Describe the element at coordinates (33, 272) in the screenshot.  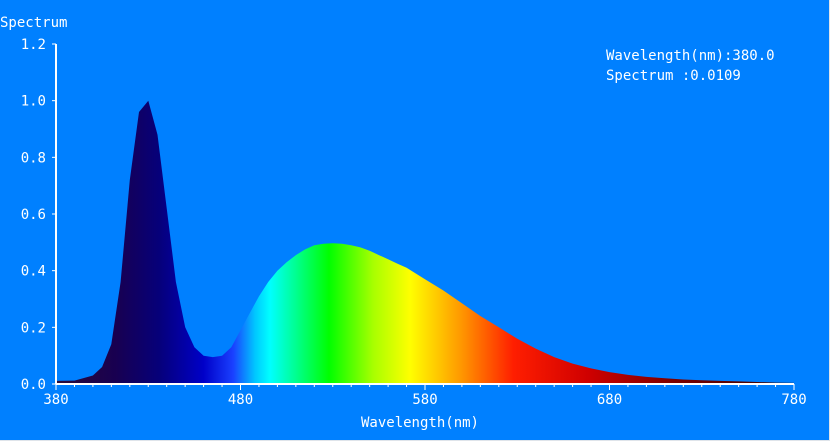
I see `y-tick-label: 0.4` at that location.